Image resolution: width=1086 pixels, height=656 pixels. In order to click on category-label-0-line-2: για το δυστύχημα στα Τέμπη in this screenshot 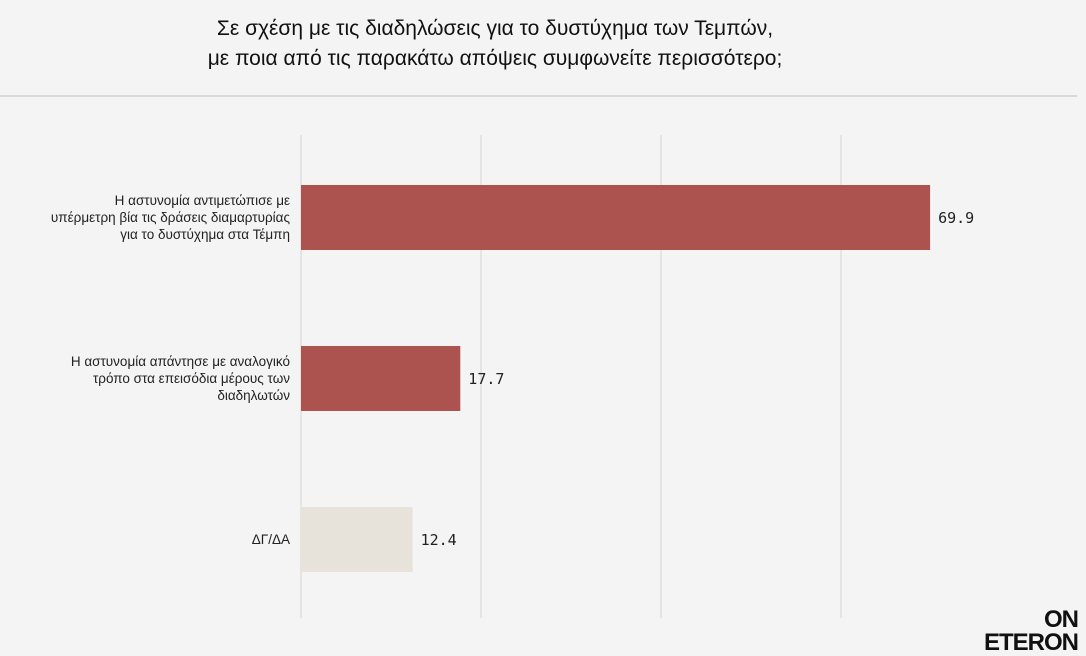, I will do `click(205, 234)`.